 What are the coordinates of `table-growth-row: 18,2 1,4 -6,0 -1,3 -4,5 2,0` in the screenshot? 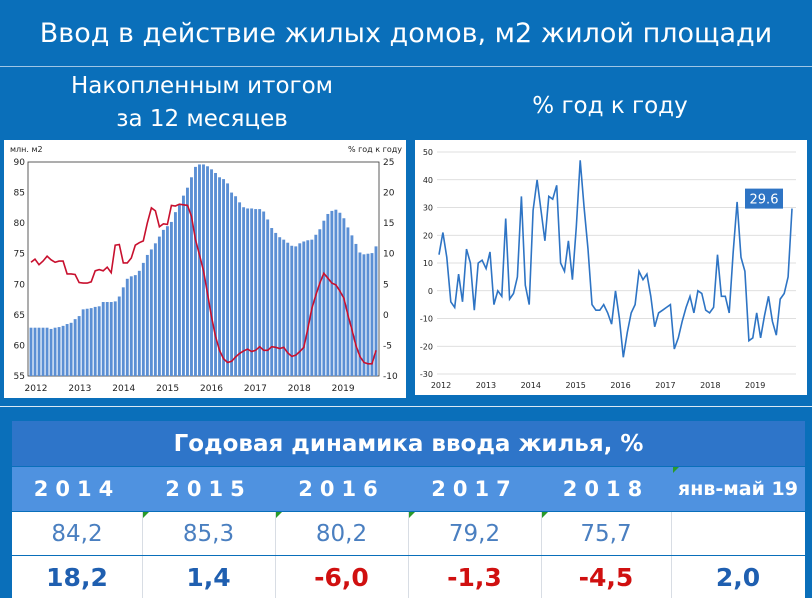 It's located at (408, 577).